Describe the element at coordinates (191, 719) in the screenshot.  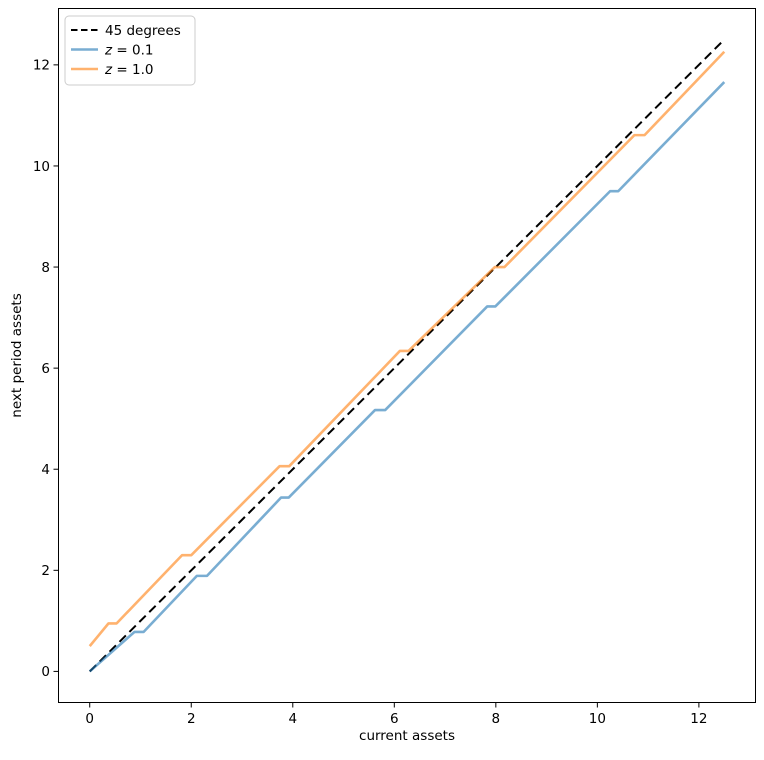
I see `x-tick-label: 2` at that location.